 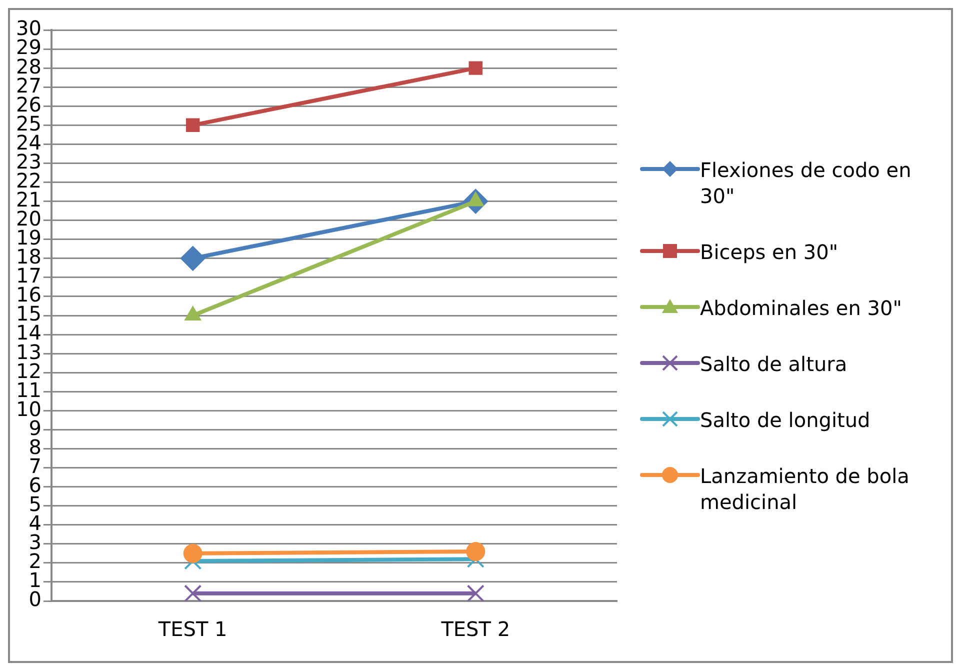 I want to click on legend-label: Abdominales en 30", so click(x=801, y=307).